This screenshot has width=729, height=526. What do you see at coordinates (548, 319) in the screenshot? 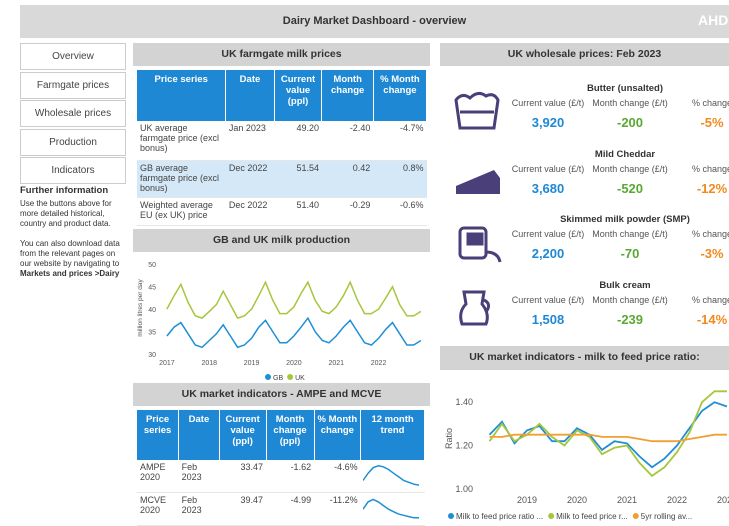
I see `value: 1,508` at bounding box center [548, 319].